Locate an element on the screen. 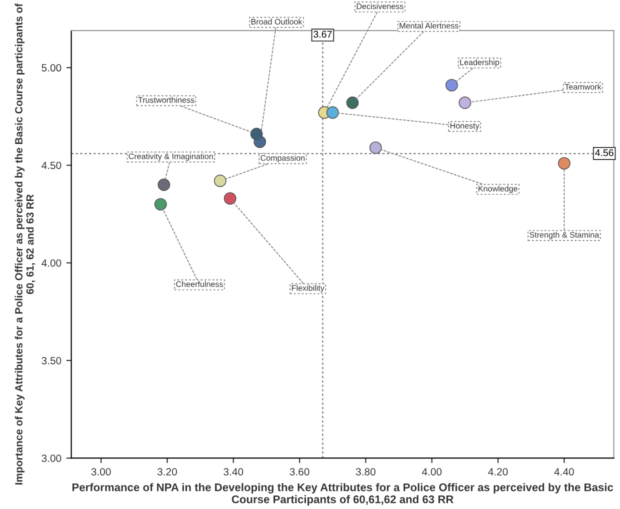 This screenshot has height=509, width=620. text: Cheerfulness is located at coordinates (199, 284).